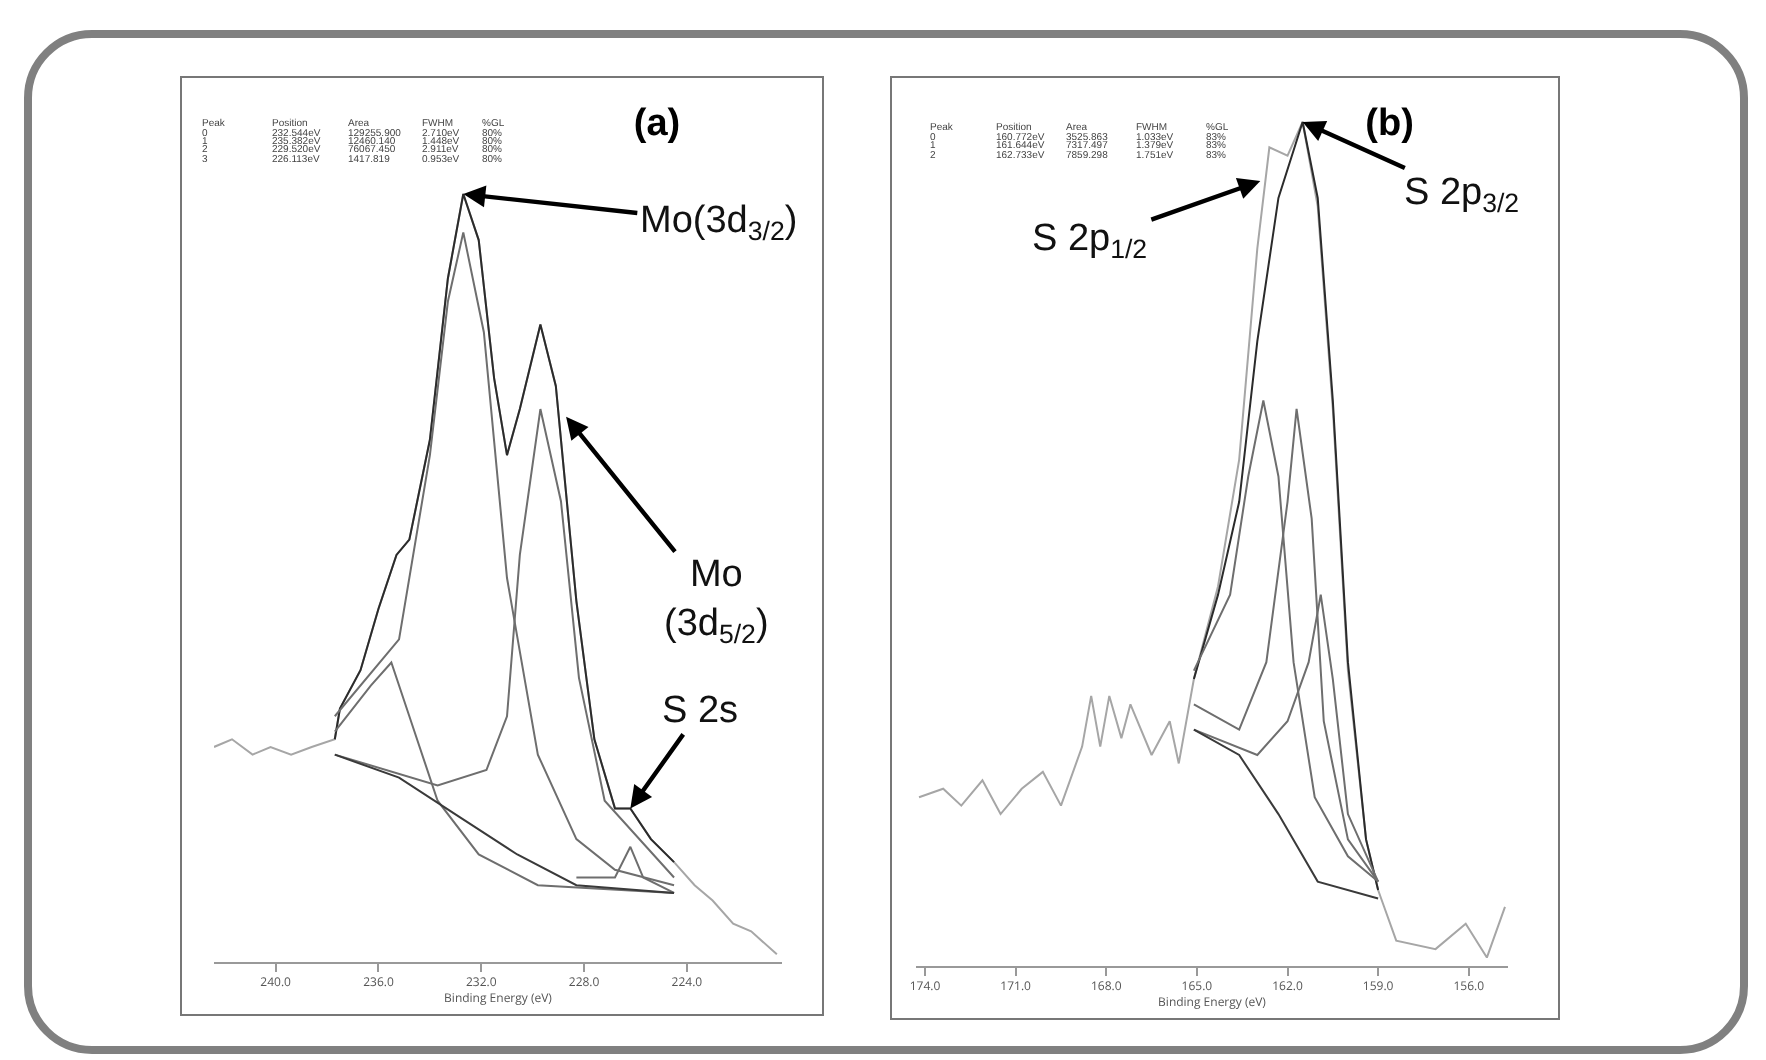 This screenshot has width=1766, height=1060. Describe the element at coordinates (700, 711) in the screenshot. I see `annotation: S 2s` at that location.